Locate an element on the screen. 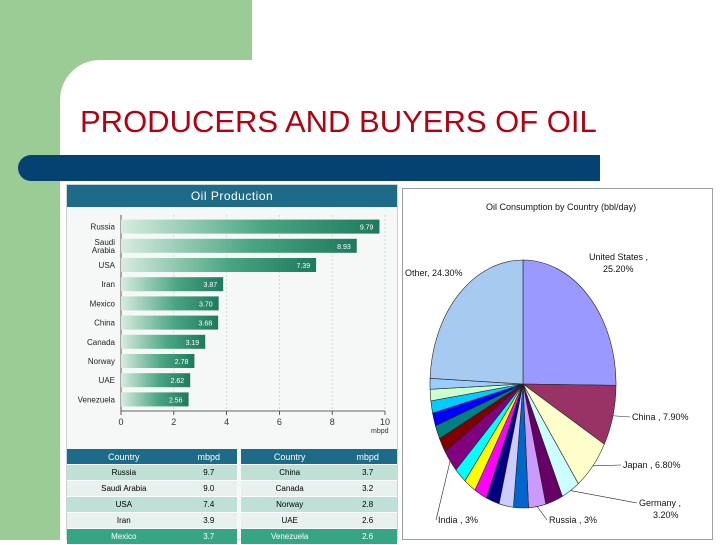  table-row: Saudi Arabia 9.0 is located at coordinates (152, 489).